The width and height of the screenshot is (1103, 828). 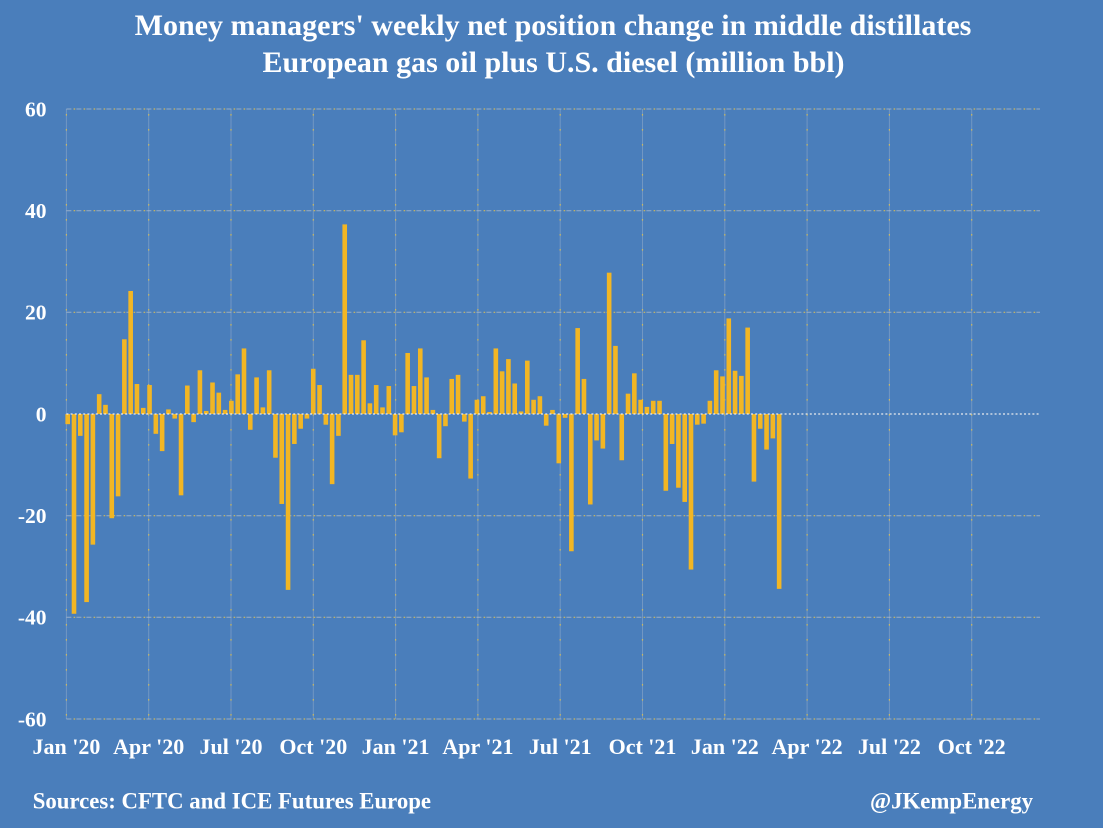 What do you see at coordinates (36, 211) in the screenshot?
I see `svg-text: 40` at bounding box center [36, 211].